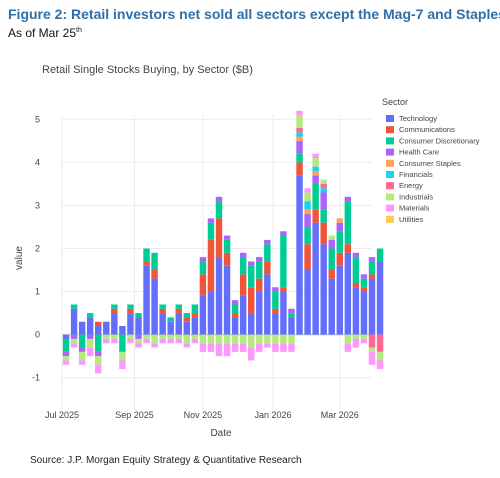 This screenshot has height=478, width=500. What do you see at coordinates (203, 415) in the screenshot?
I see `x-tick-label: Nov 2025` at bounding box center [203, 415].